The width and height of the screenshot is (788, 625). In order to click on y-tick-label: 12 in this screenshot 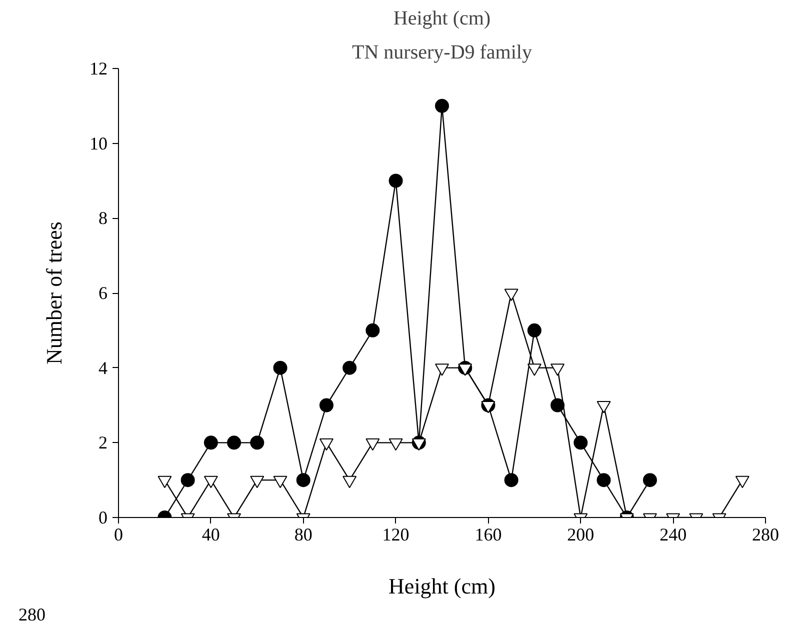, I will do `click(99, 68)`.